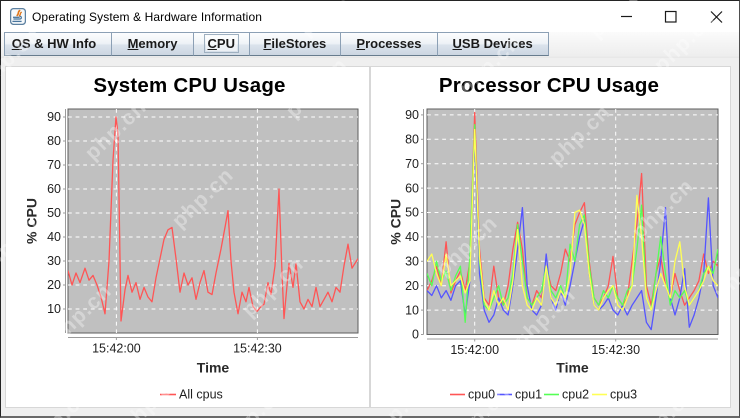 The image size is (740, 418). What do you see at coordinates (549, 85) in the screenshot?
I see `svg-text: Processor CPU Usage` at bounding box center [549, 85].